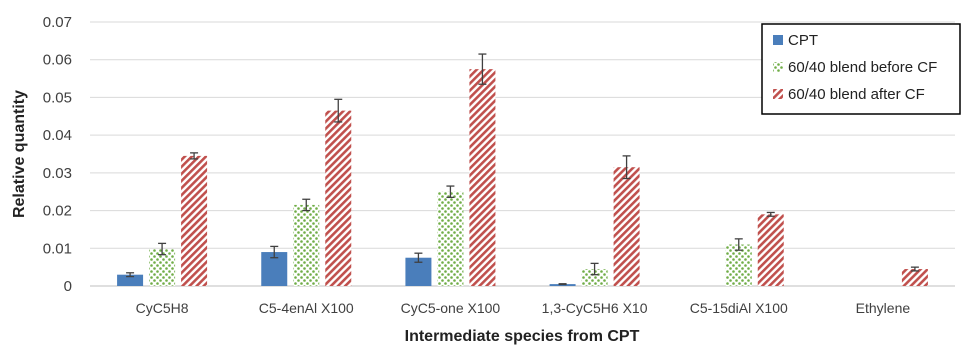  What do you see at coordinates (57, 97) in the screenshot?
I see `y-tick-label: 0.05` at bounding box center [57, 97].